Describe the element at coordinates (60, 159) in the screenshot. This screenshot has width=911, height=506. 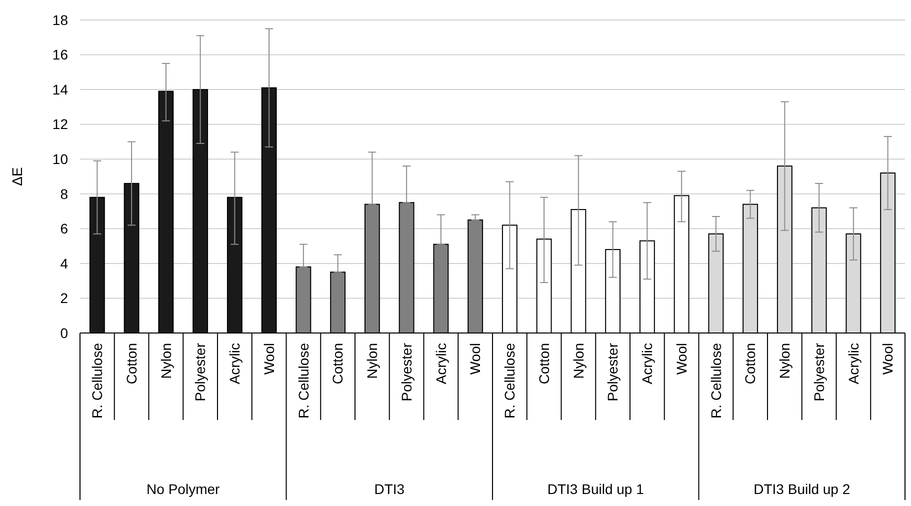
I see `y-tick-label: 10` at that location.